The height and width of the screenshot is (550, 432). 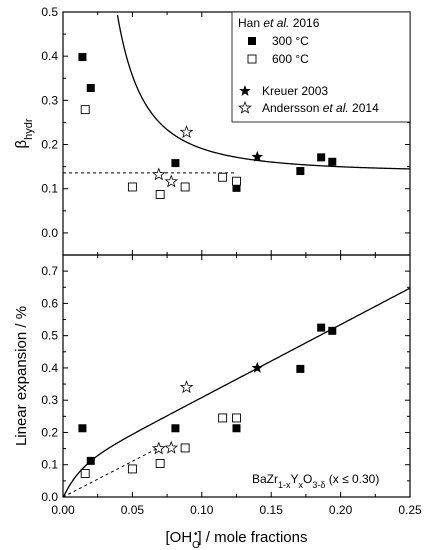 I want to click on legend-title: Han et al. 2016, so click(x=279, y=23).